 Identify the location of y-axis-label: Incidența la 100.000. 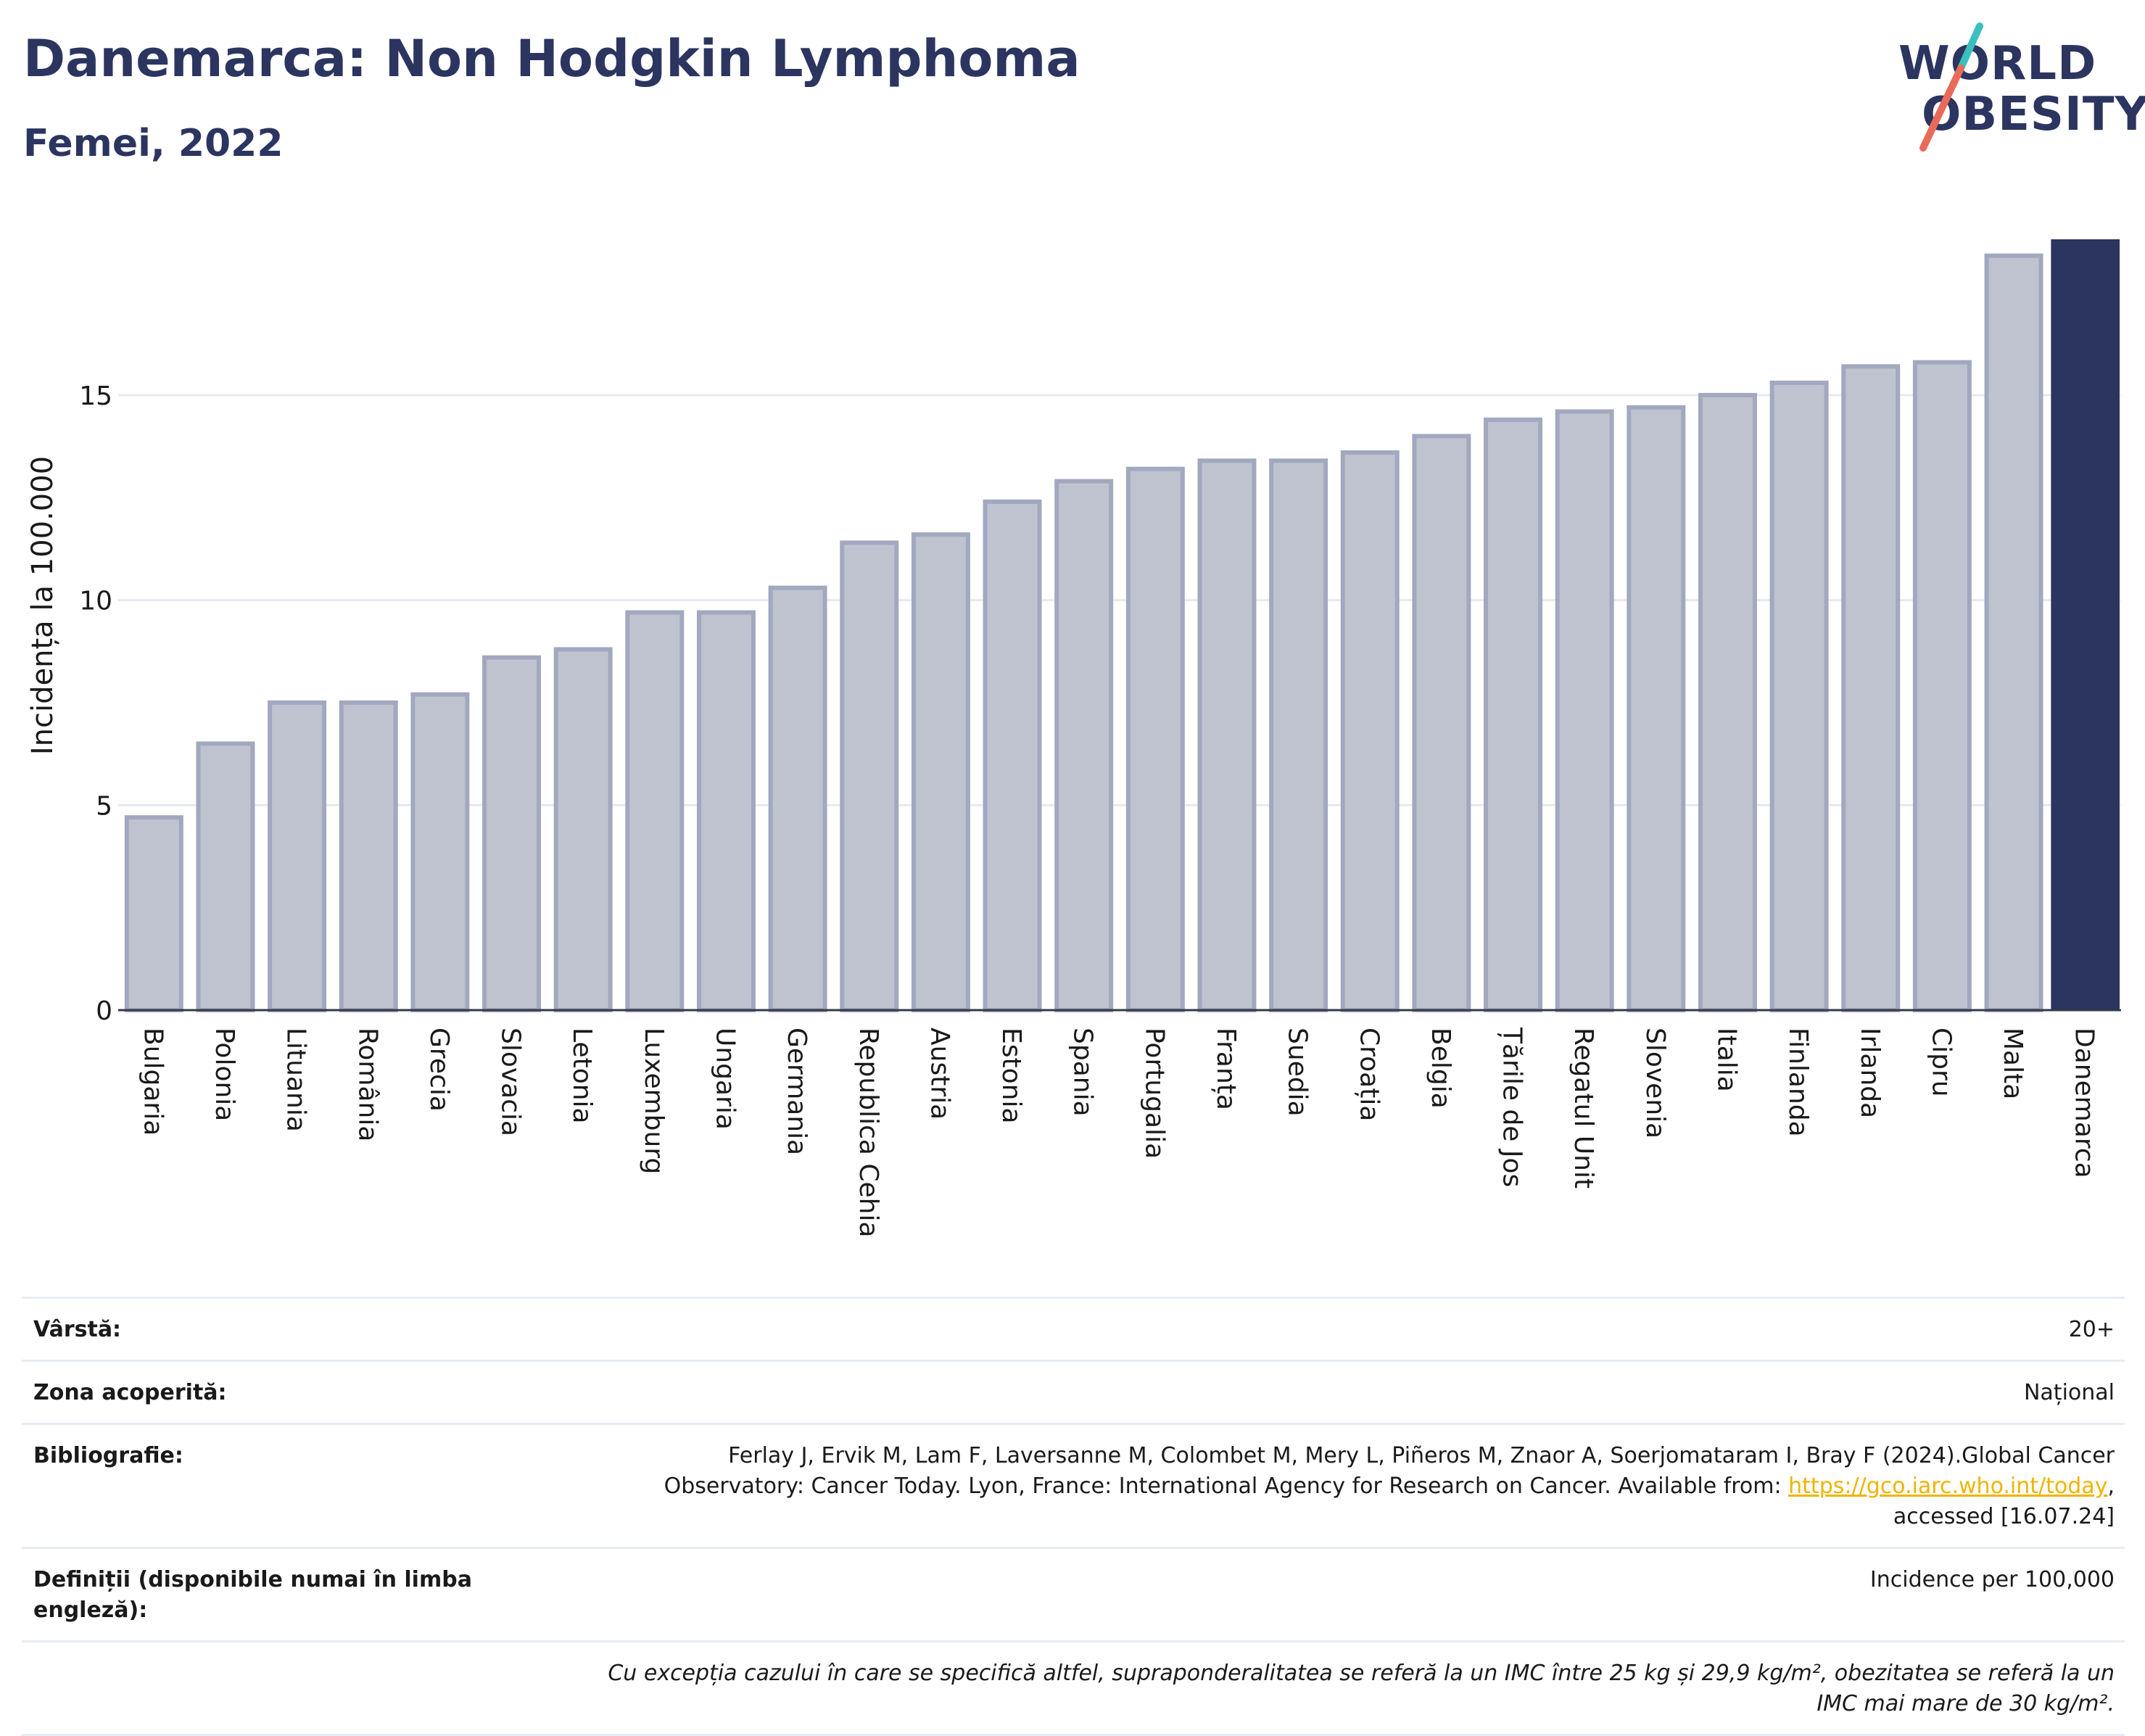
(43, 605).